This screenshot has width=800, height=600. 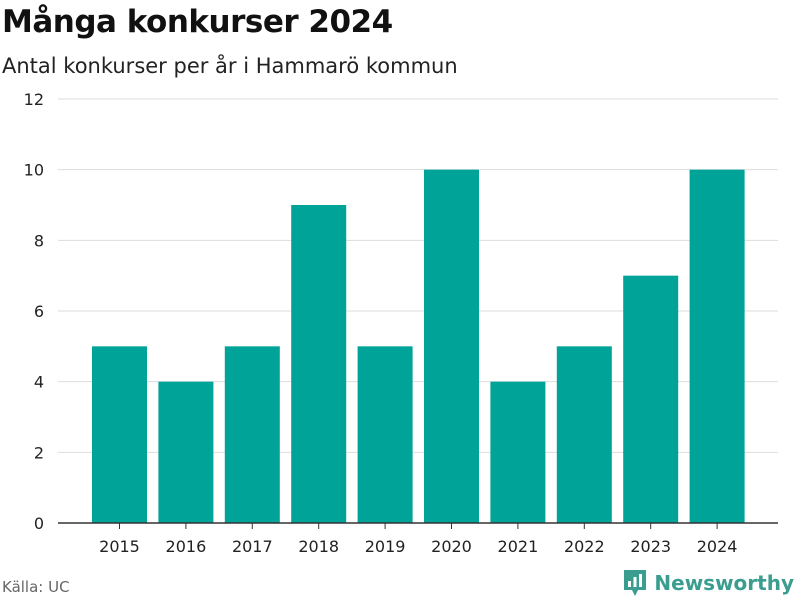 I want to click on source-note: Källa: UC, so click(x=36, y=587).